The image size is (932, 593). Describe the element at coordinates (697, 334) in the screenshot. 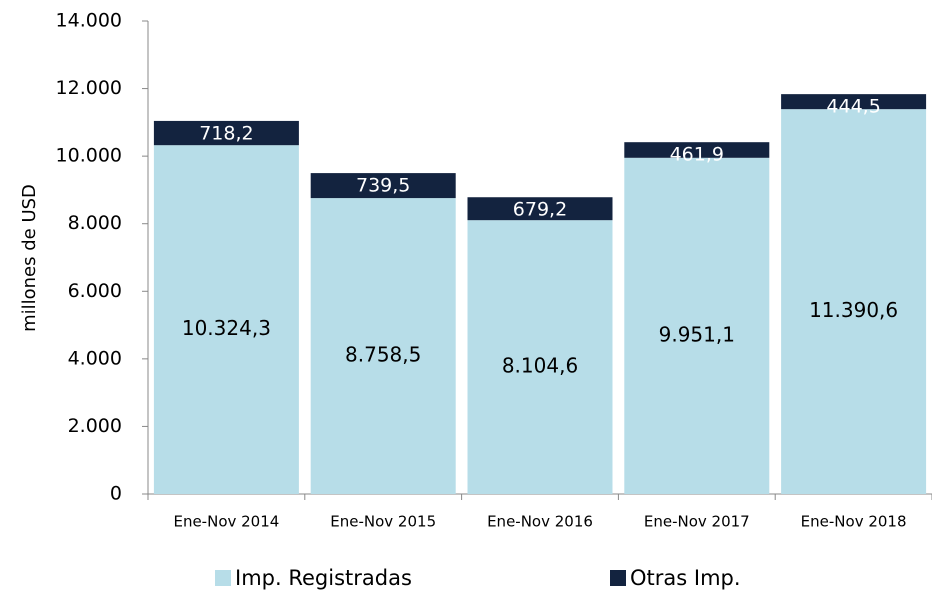

I see `data-label: 9.951,1` at that location.